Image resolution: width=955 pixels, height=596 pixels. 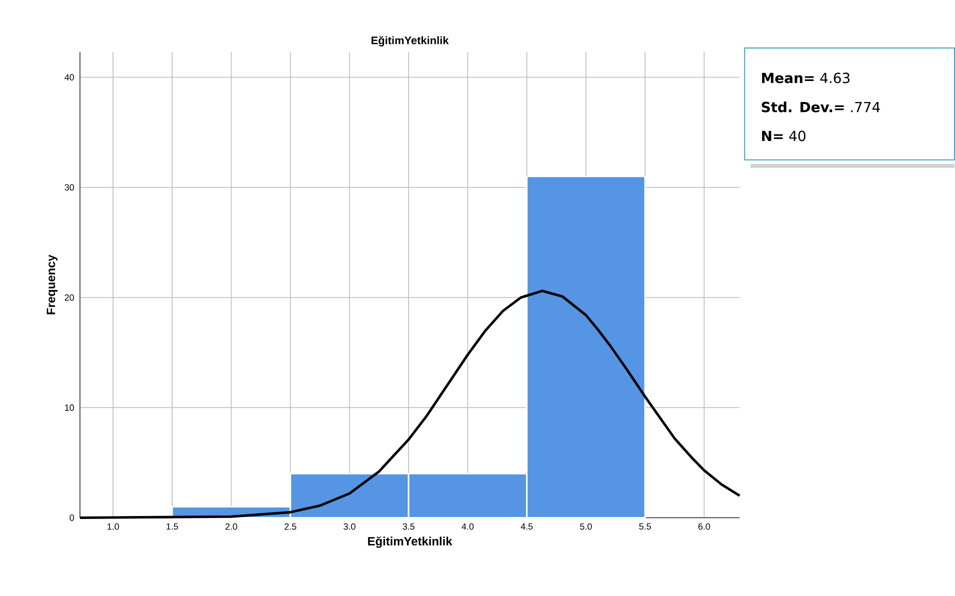 I want to click on x-axis-title: EğitimYetkinlik, so click(x=410, y=542).